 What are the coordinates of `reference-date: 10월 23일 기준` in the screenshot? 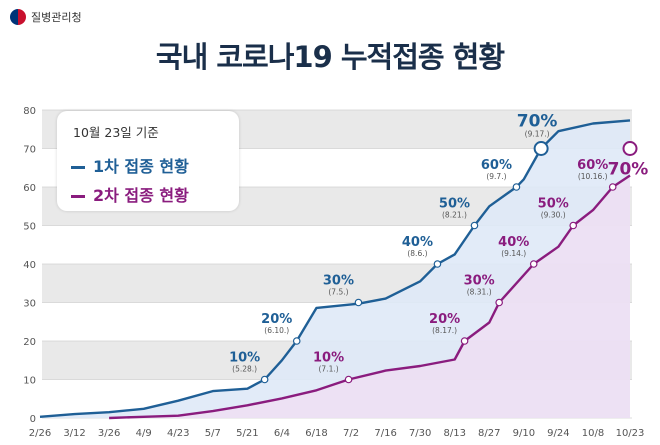 It's located at (116, 132).